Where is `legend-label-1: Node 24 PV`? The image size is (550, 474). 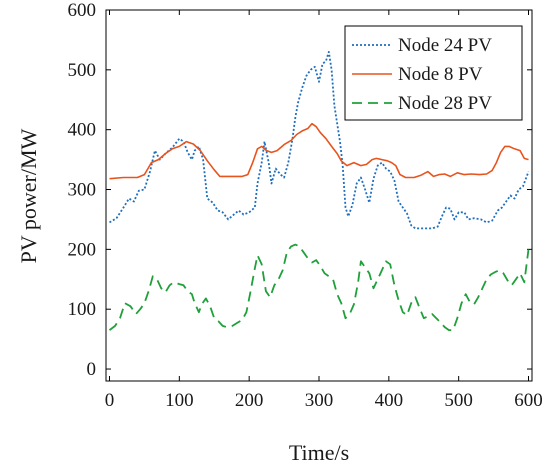
legend-label-1: Node 24 PV is located at coordinates (445, 45).